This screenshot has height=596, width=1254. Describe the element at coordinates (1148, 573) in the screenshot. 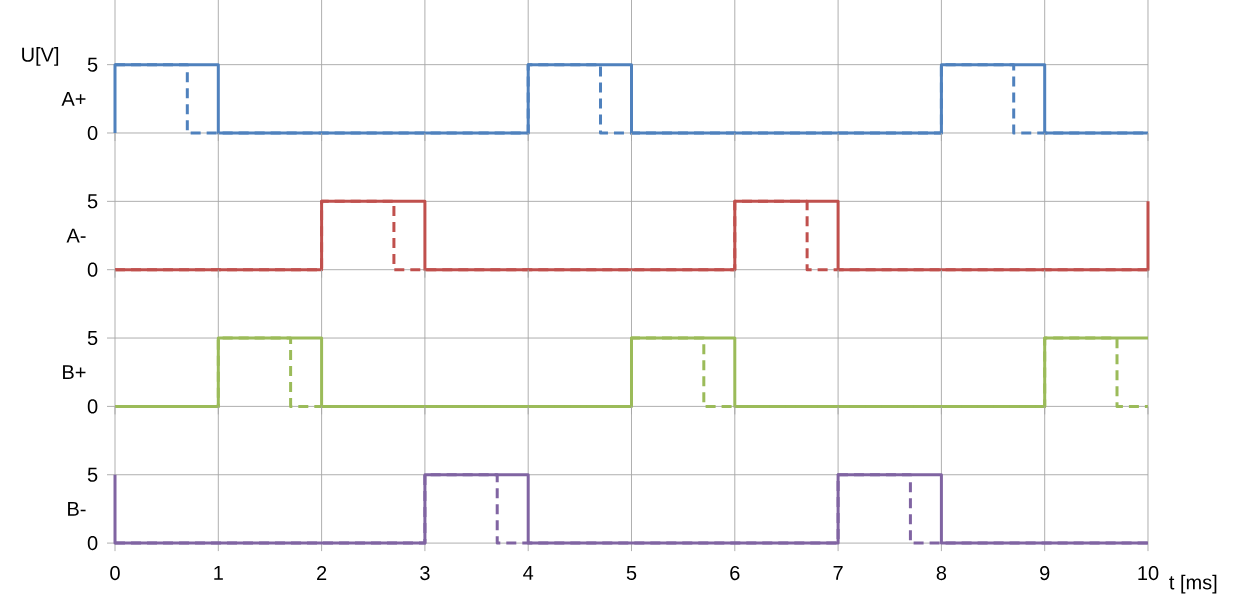

I see `x-tick-label: 10` at that location.